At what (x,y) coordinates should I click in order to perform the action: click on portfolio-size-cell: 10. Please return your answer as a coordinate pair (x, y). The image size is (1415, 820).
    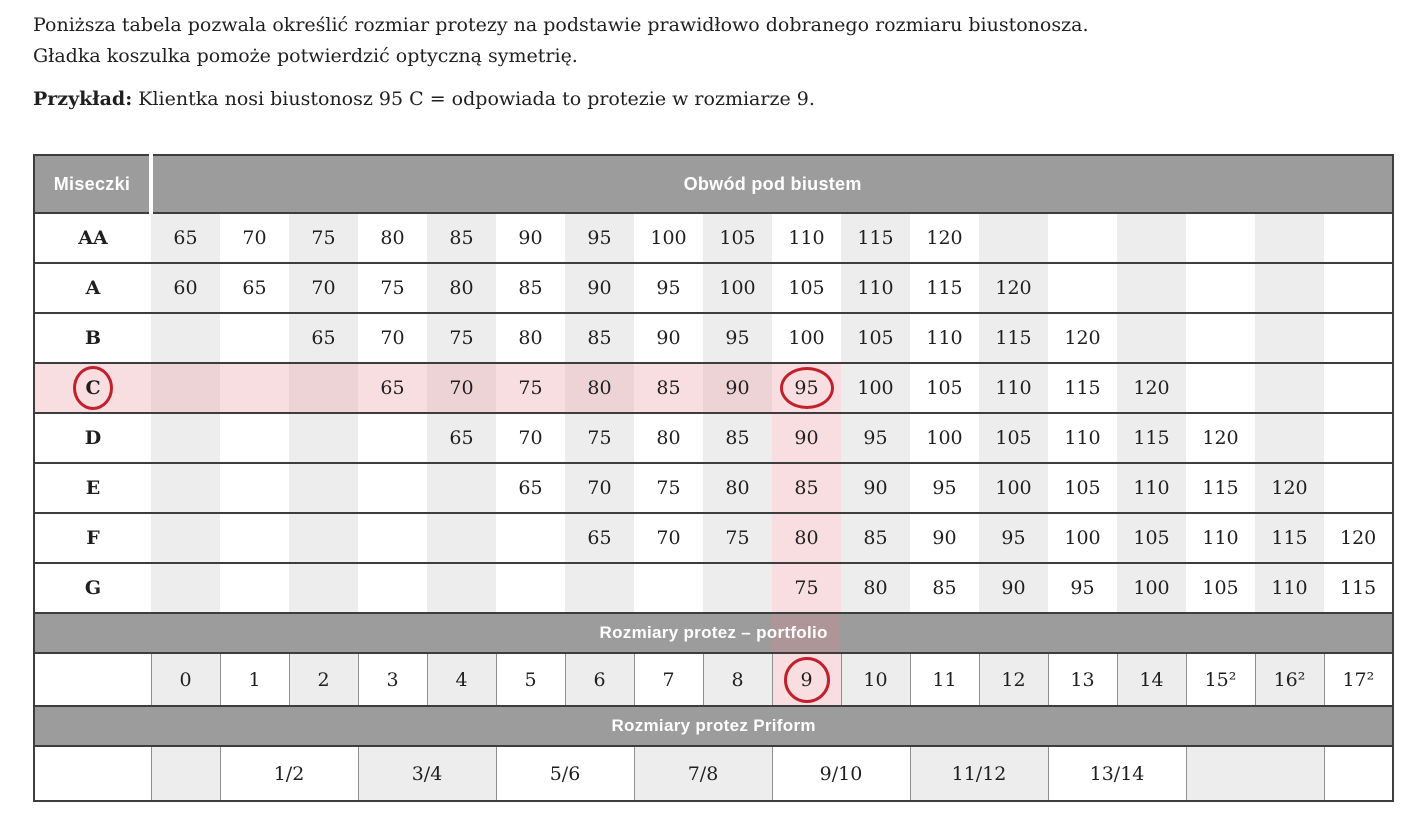
    Looking at the image, I should click on (875, 679).